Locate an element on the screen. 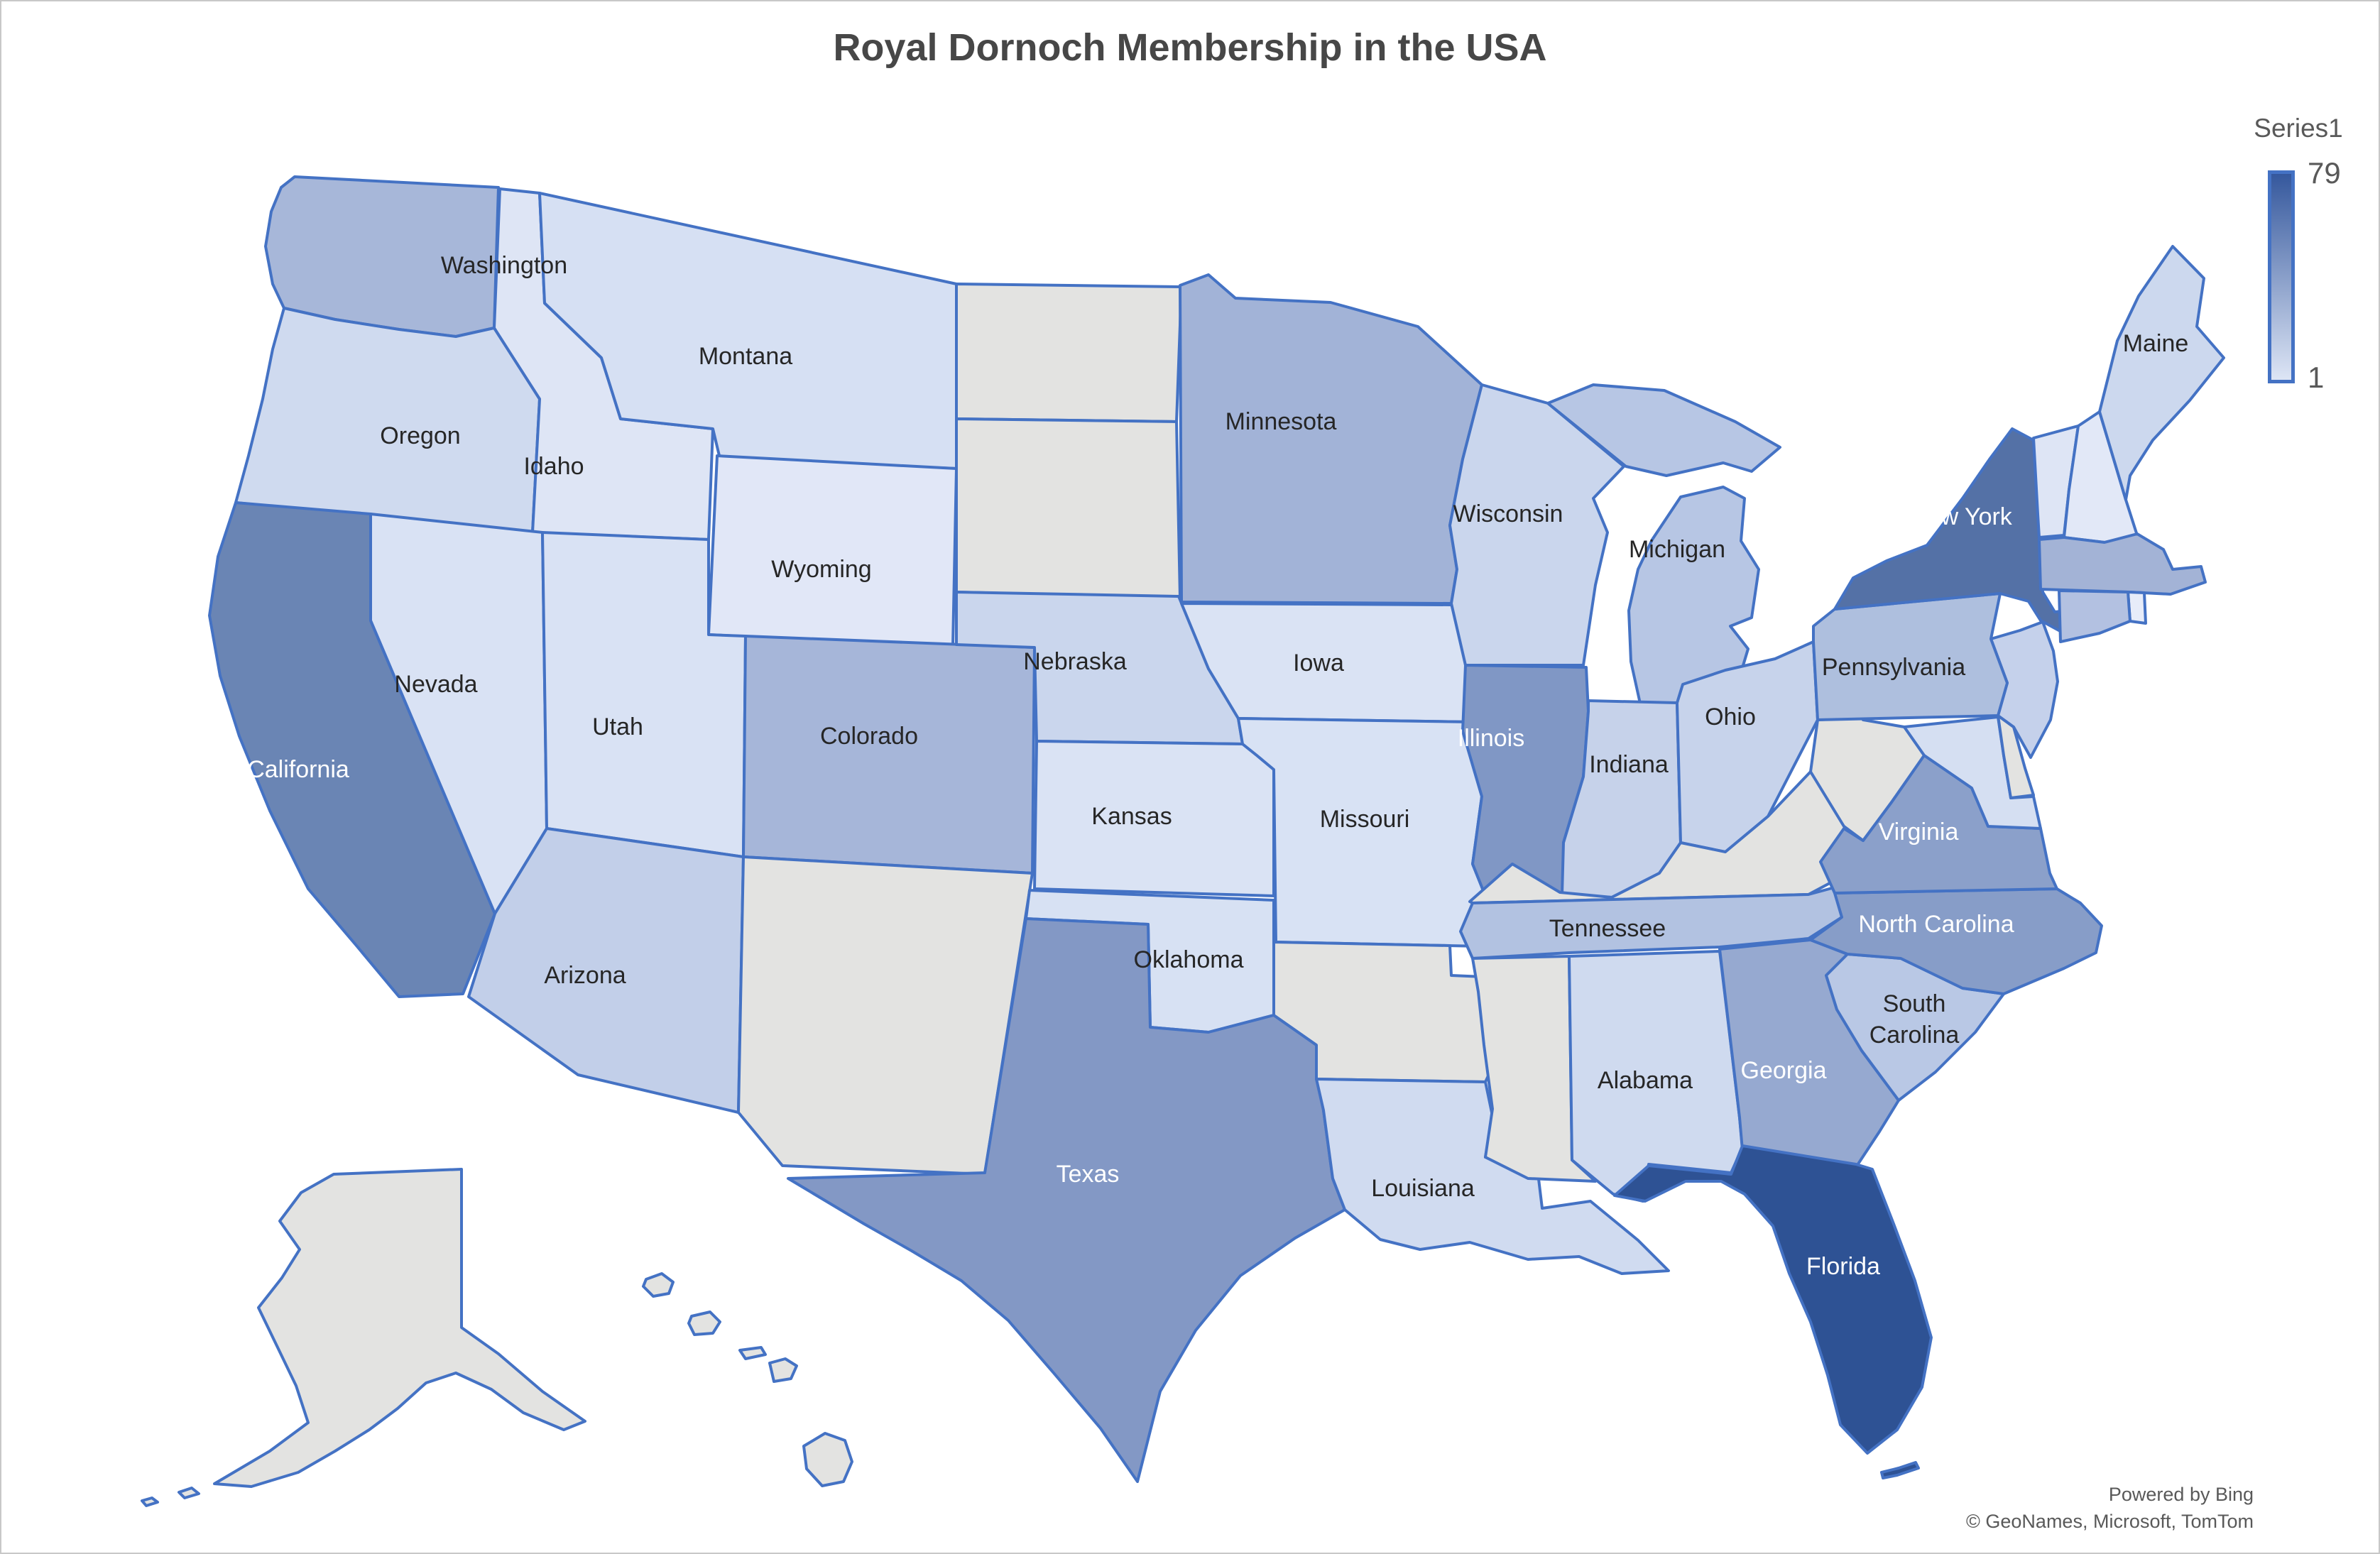 The width and height of the screenshot is (2380, 1554). legend-min-value: 1 is located at coordinates (2317, 377).